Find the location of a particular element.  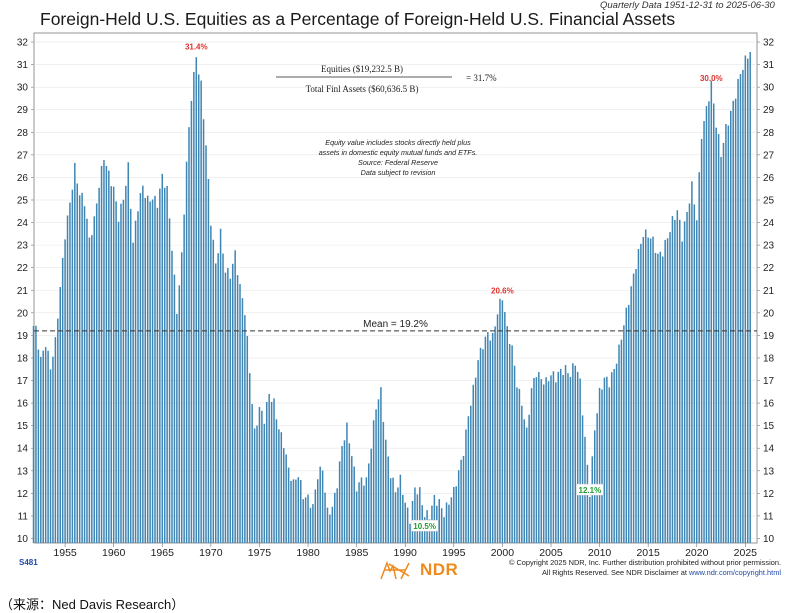

chart-subtitle: Quarterly Data 1951-12-31 to 2025-06-30 is located at coordinates (687, 5).